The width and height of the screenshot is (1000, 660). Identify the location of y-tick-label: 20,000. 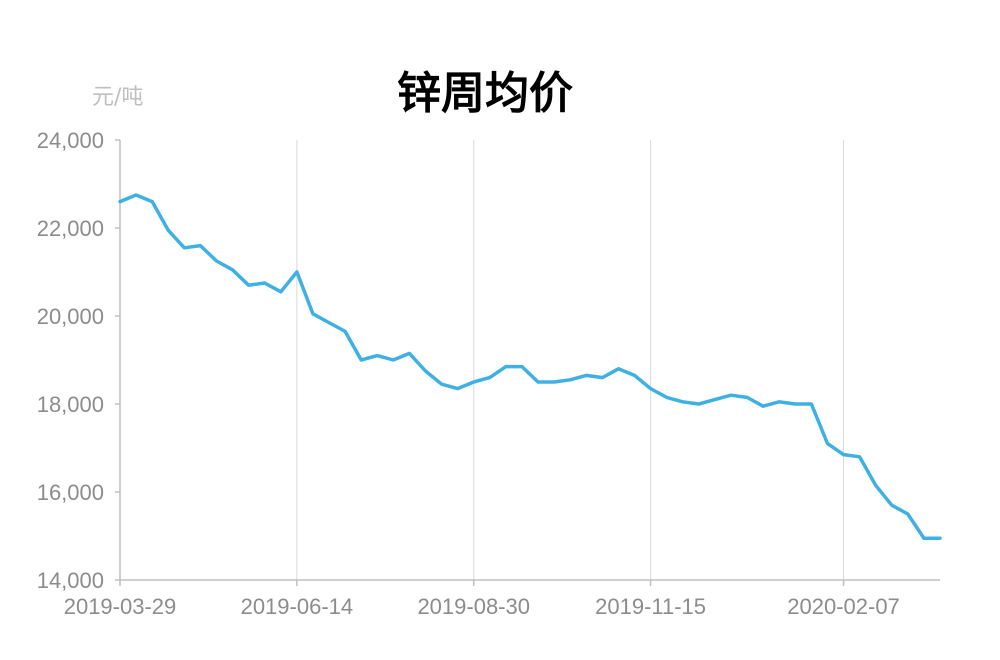
(70, 316).